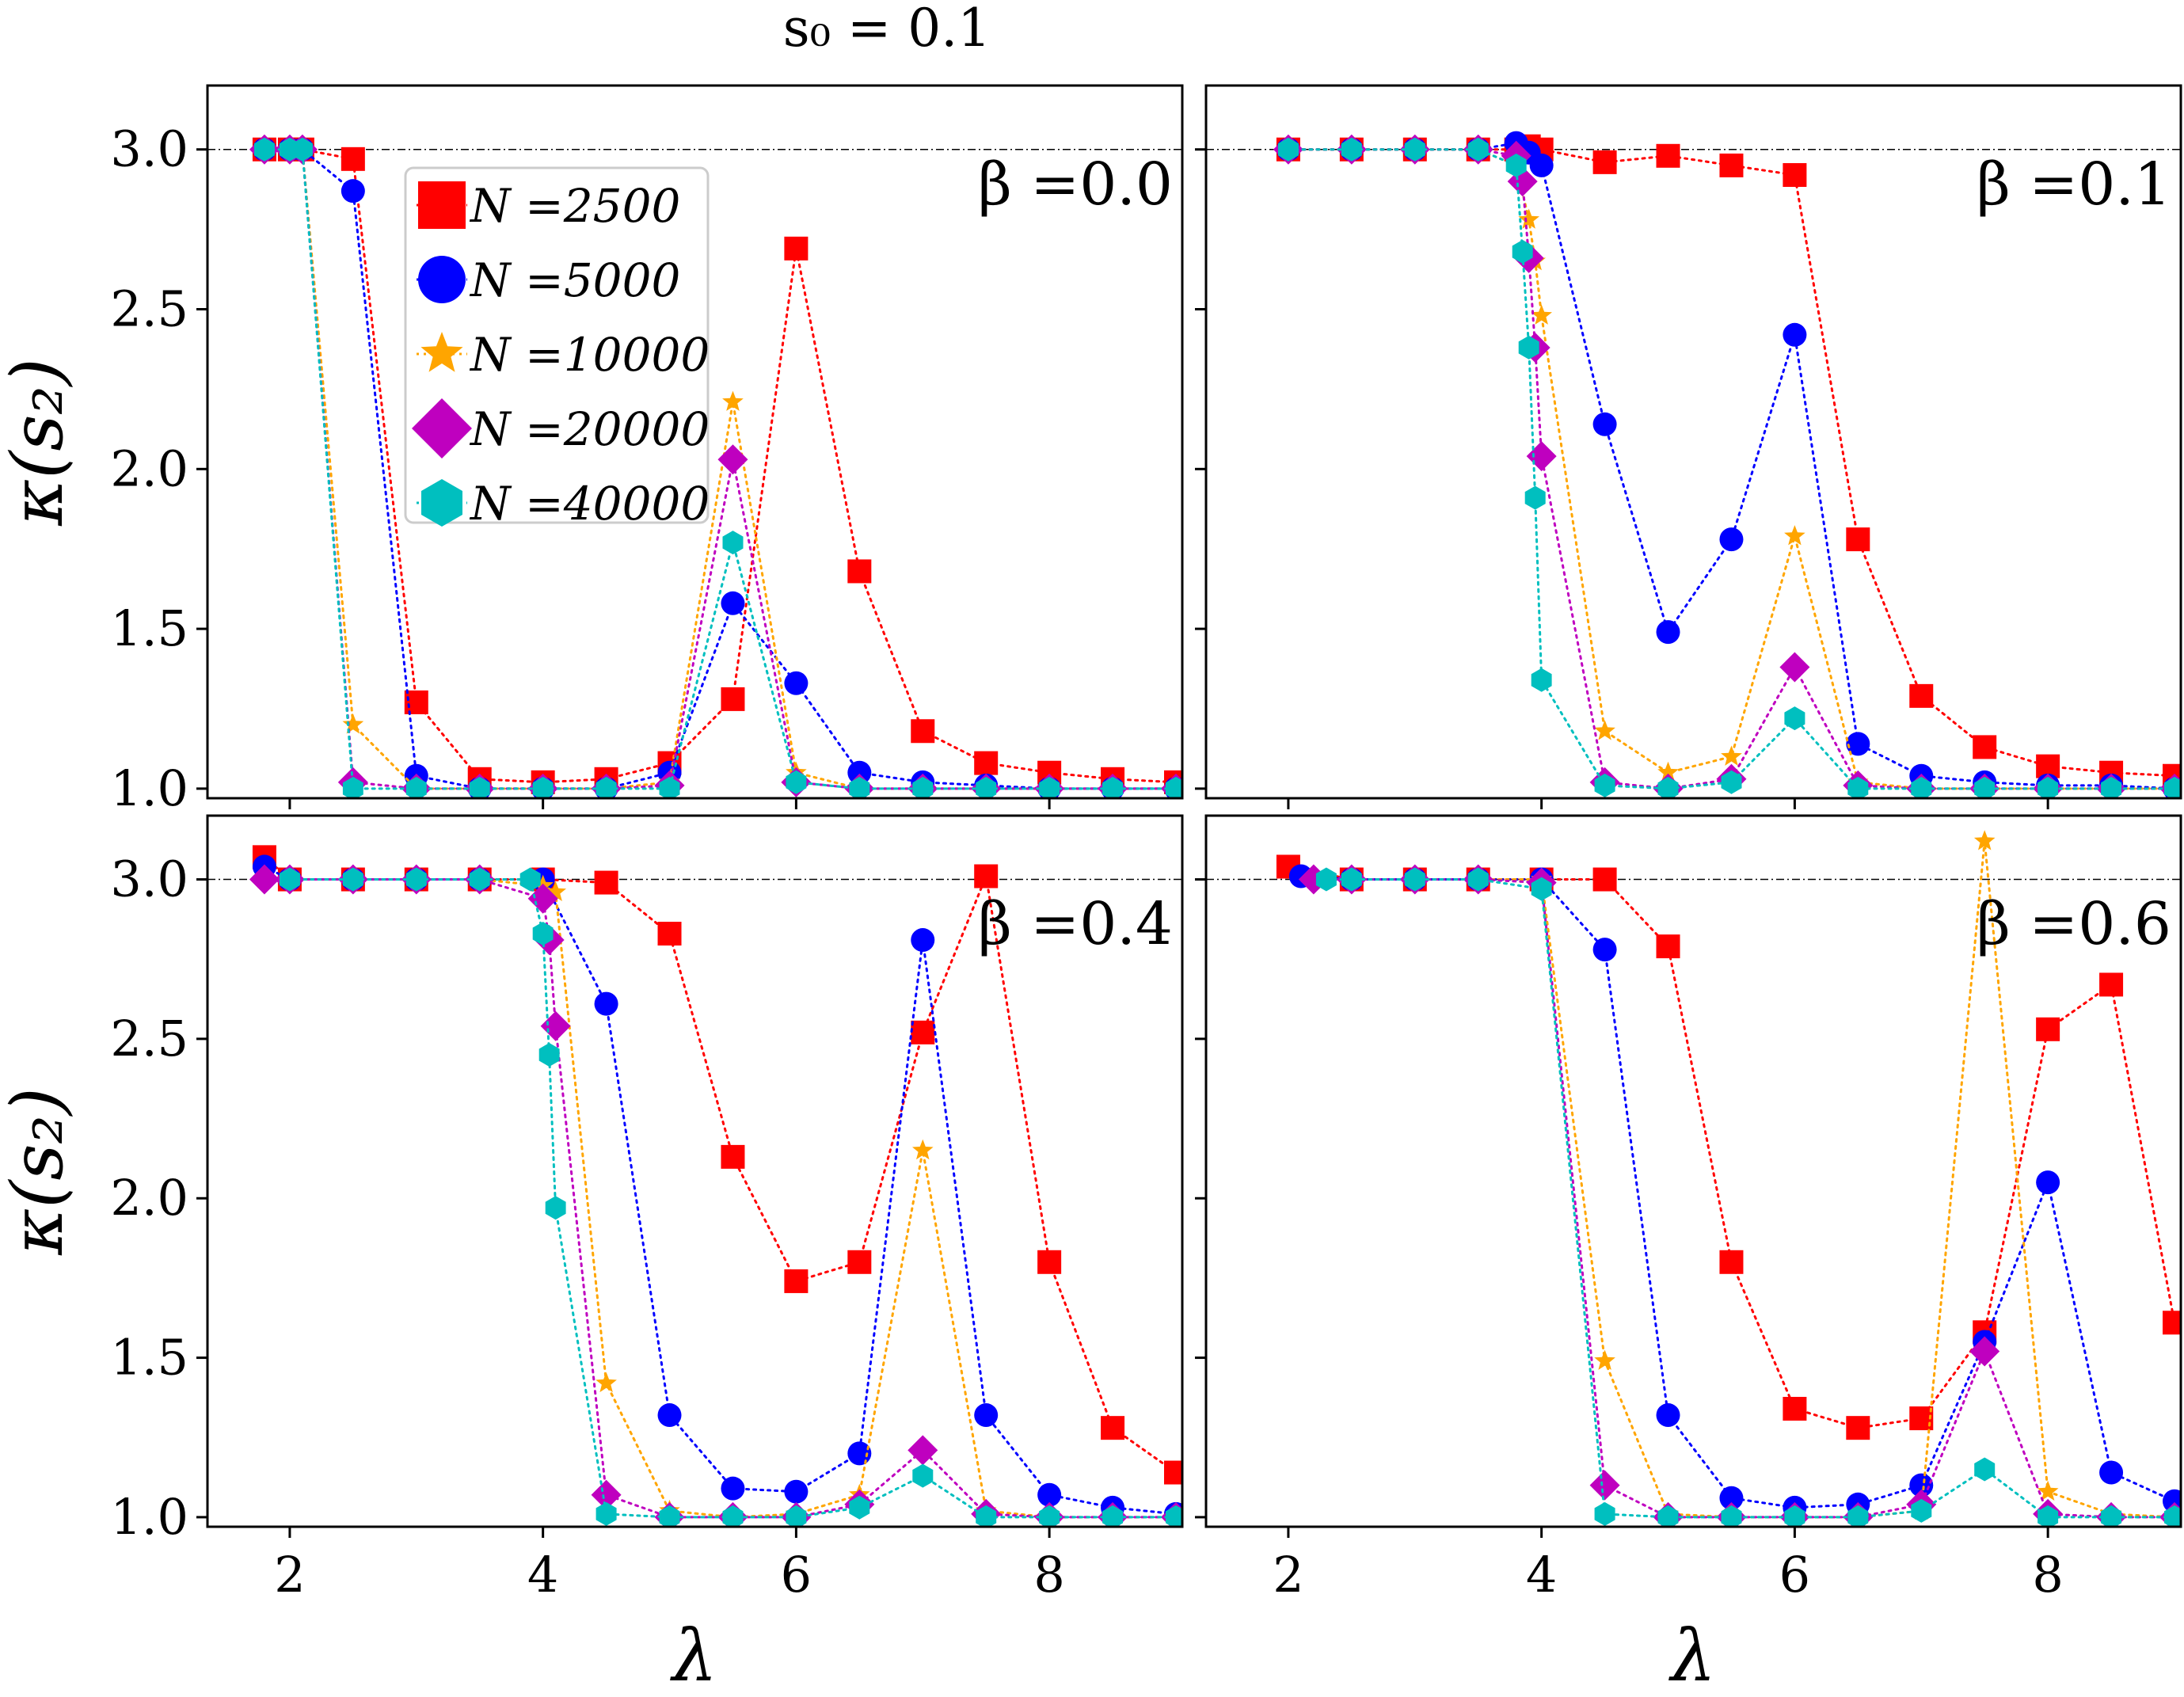 The image size is (2184, 1697). What do you see at coordinates (574, 206) in the screenshot?
I see `legend-label: N =2500` at bounding box center [574, 206].